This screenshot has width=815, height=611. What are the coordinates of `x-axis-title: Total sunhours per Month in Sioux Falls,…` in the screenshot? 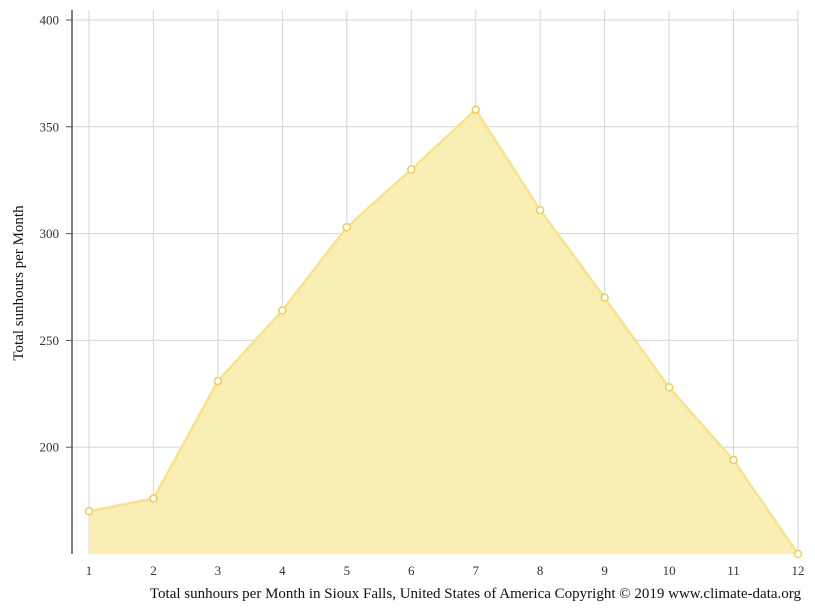 It's located at (476, 594).